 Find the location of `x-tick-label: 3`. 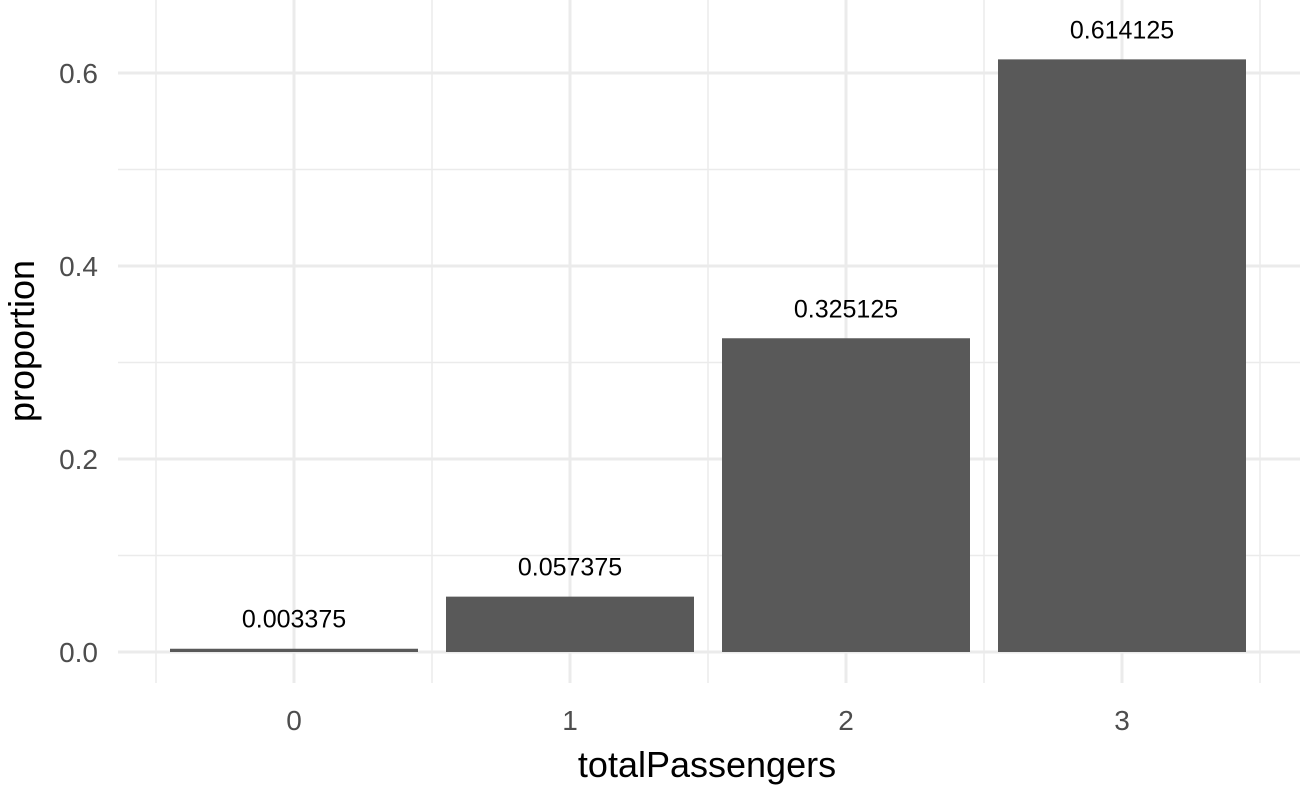

x-tick-label: 3 is located at coordinates (1122, 720).